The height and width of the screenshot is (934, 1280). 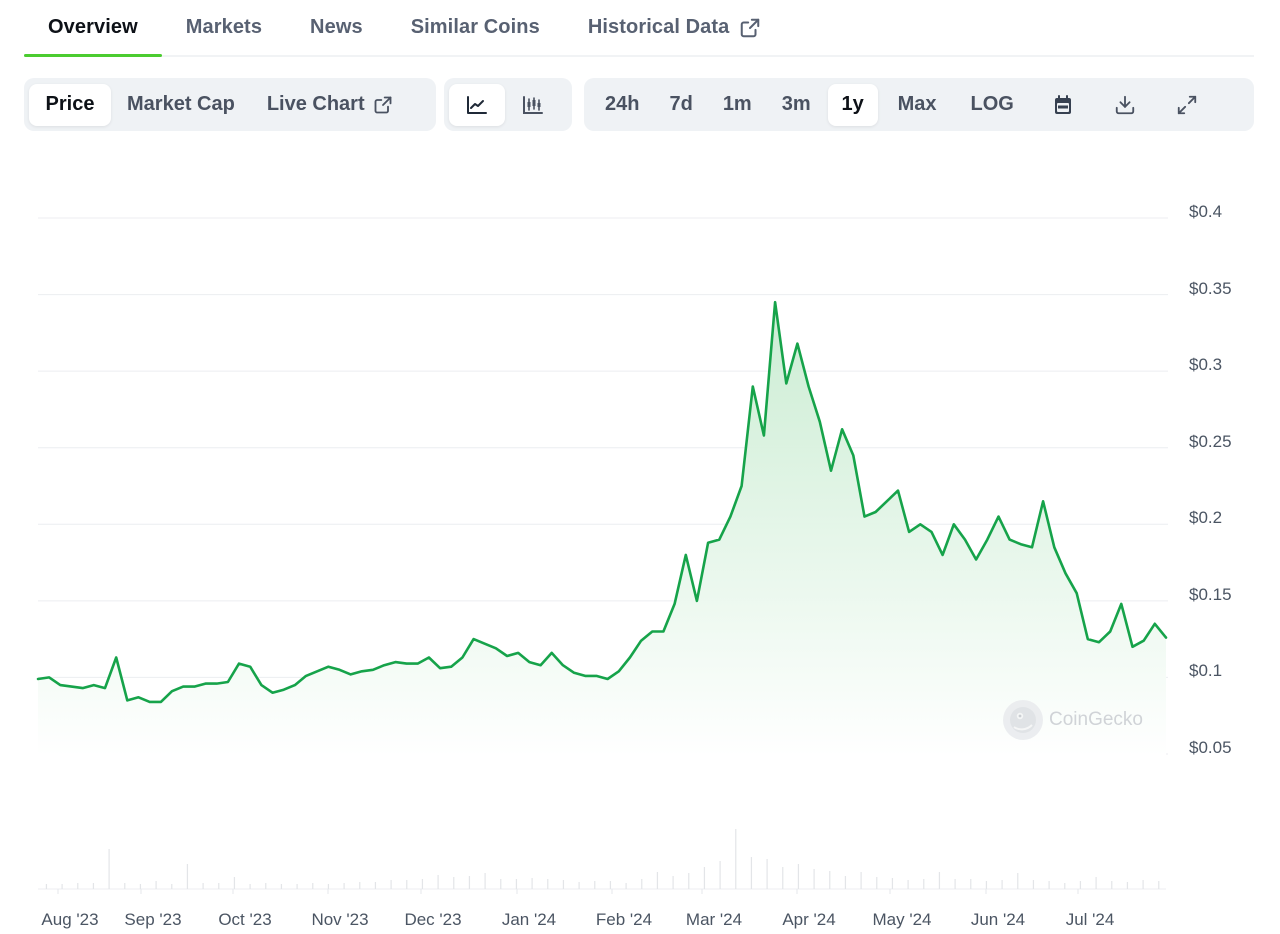 I want to click on range-24h-button: 24h, so click(x=622, y=105).